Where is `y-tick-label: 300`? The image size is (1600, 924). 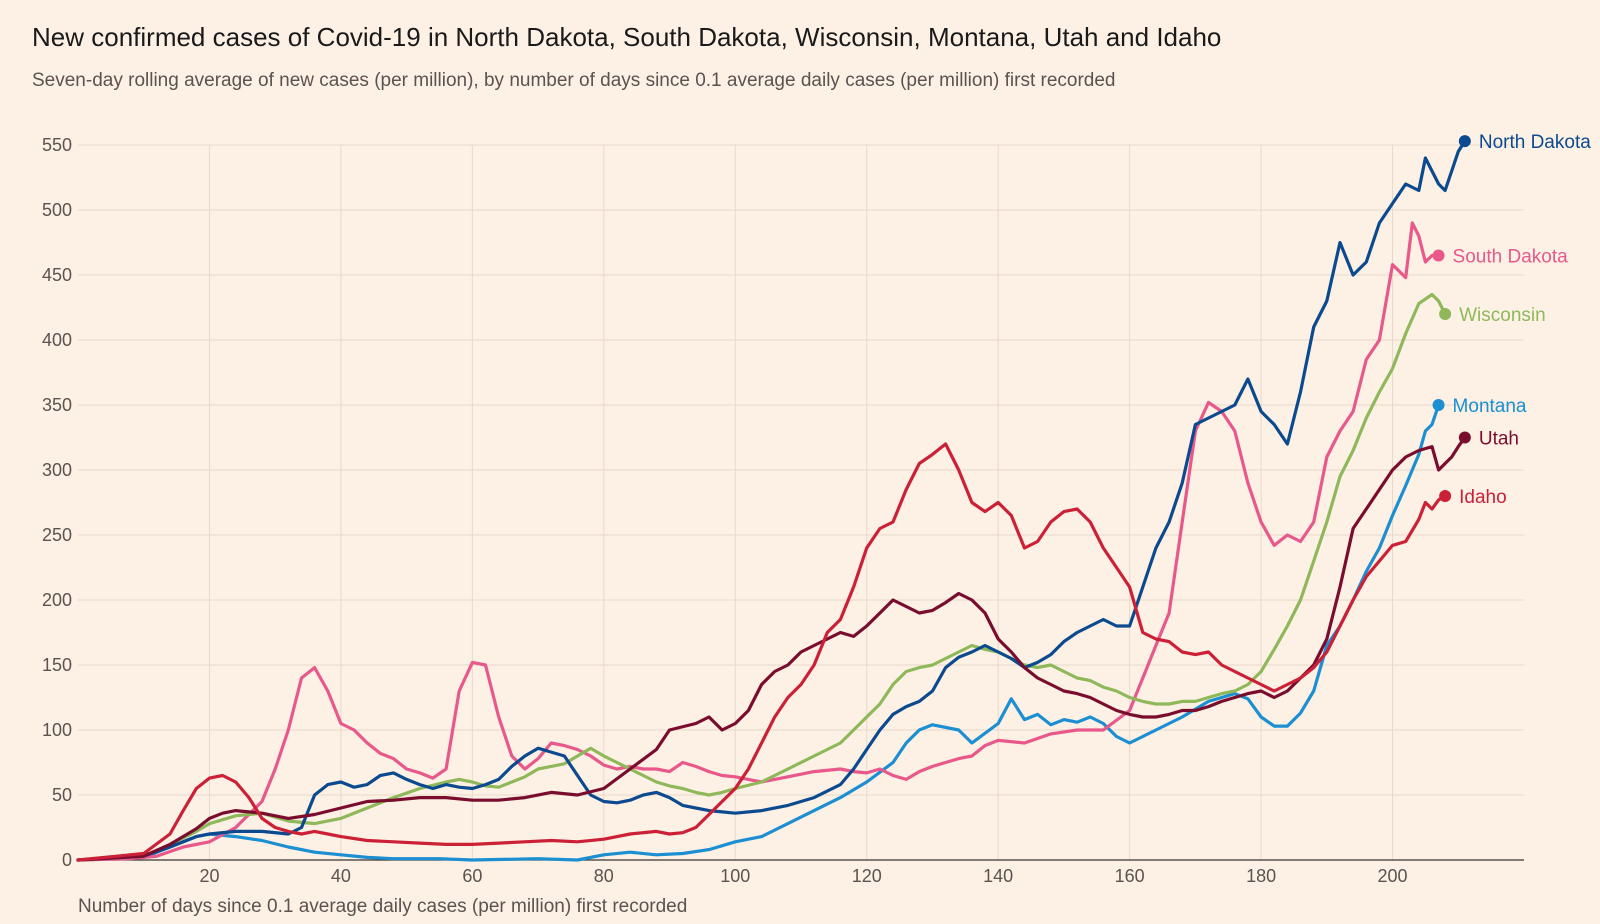
y-tick-label: 300 is located at coordinates (57, 470).